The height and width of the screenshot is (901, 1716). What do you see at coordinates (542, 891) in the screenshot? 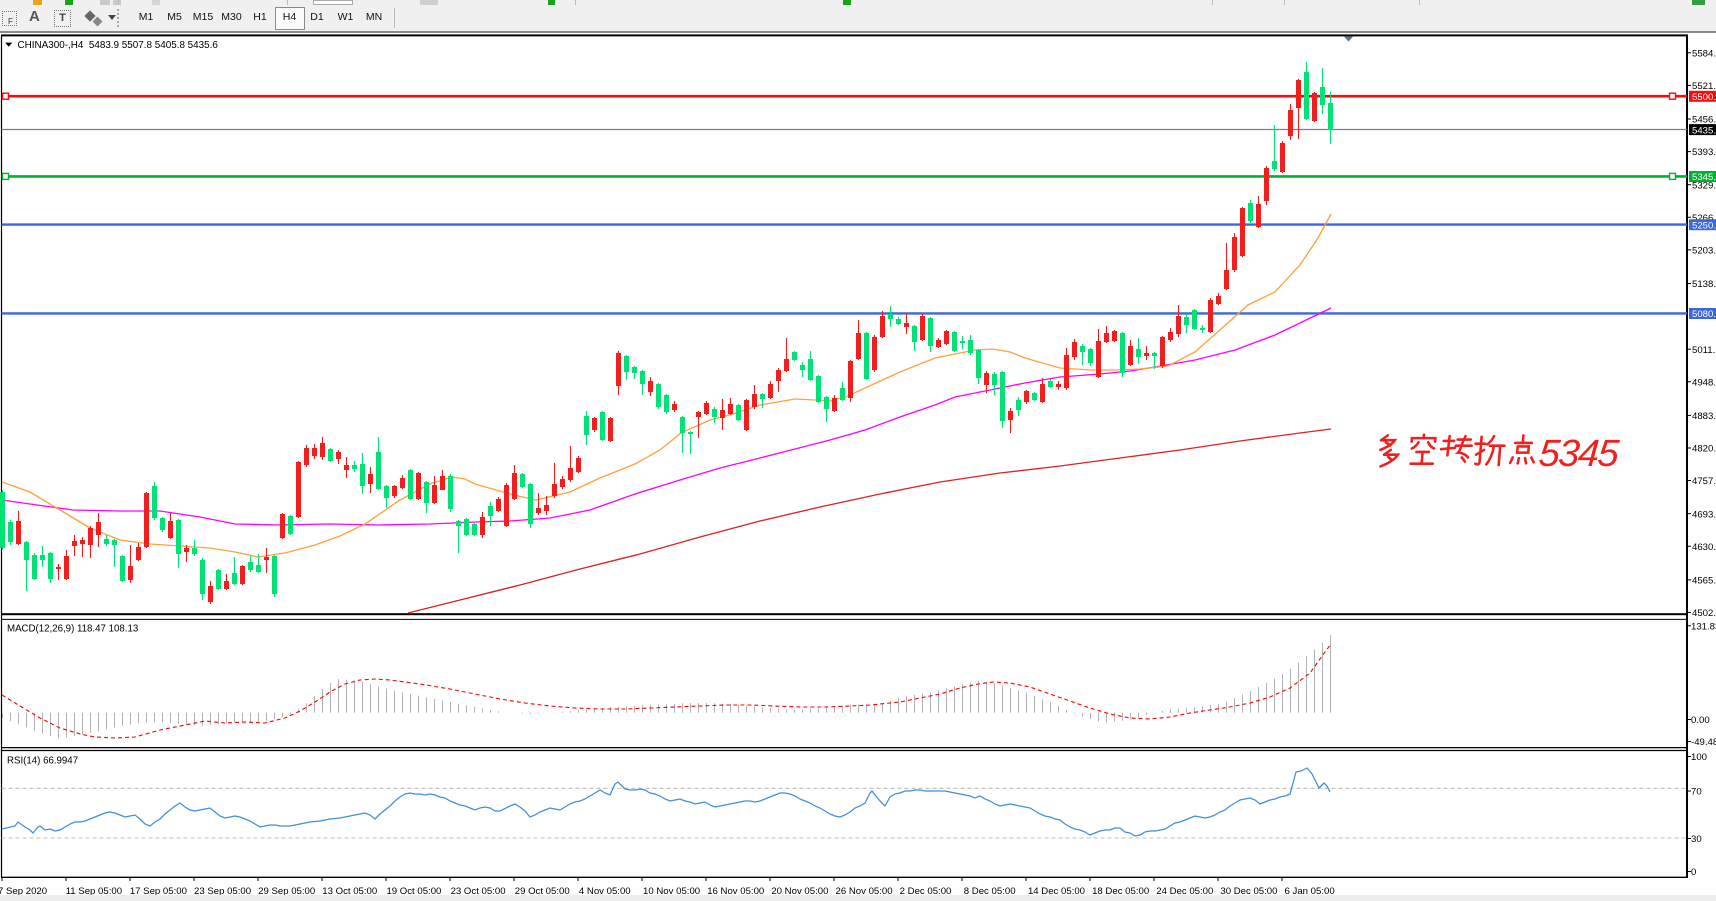
I see `svg-text: 29 Oct 05:00` at bounding box center [542, 891].